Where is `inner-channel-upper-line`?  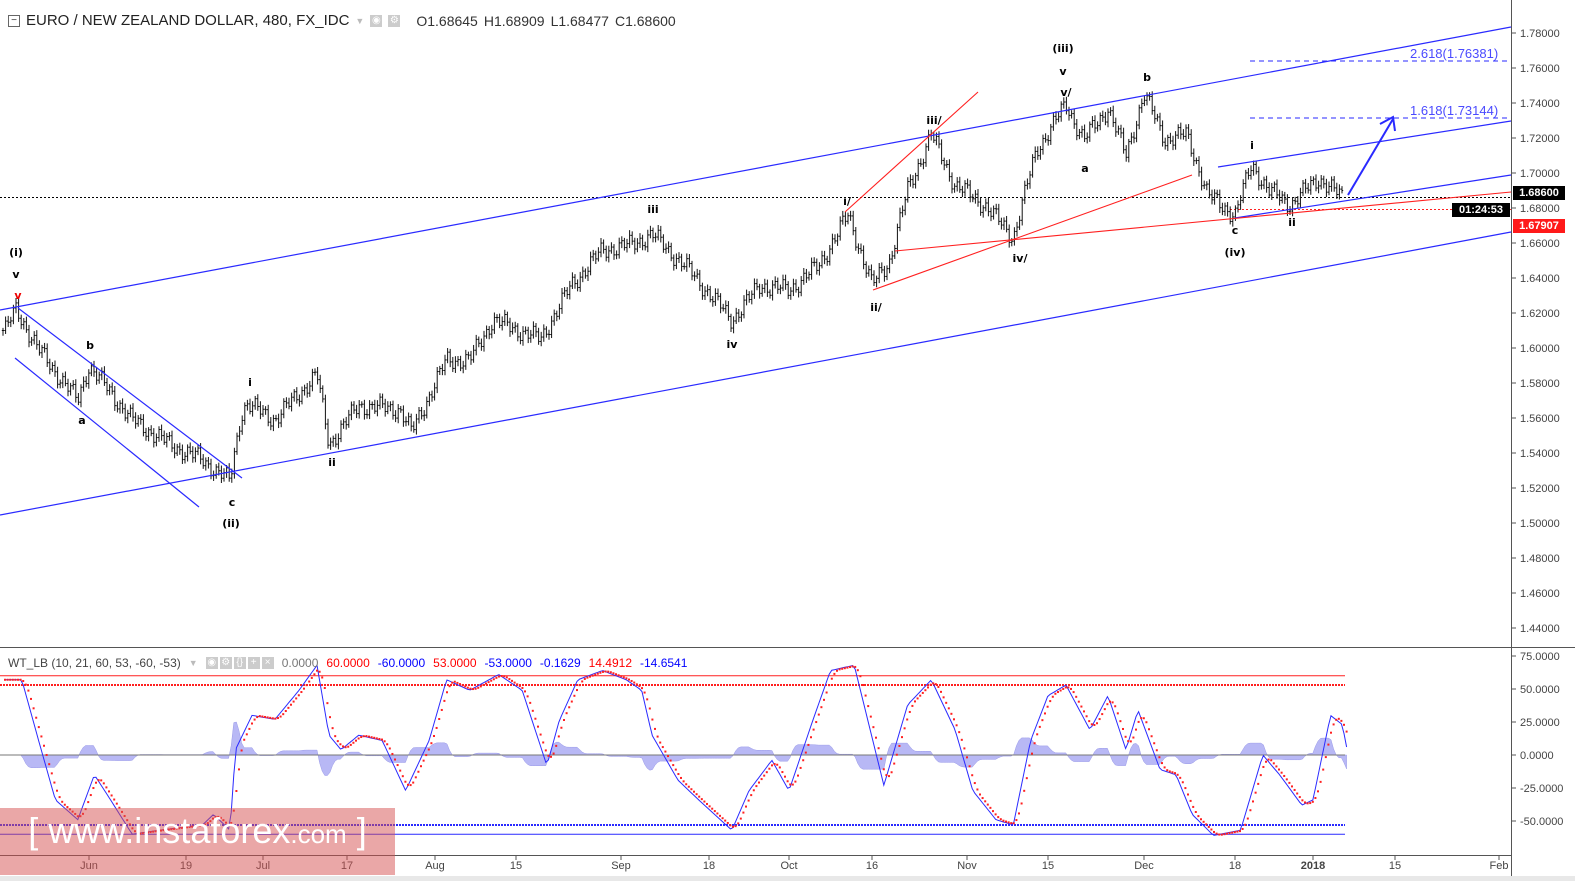 inner-channel-upper-line is located at coordinates (1364, 144).